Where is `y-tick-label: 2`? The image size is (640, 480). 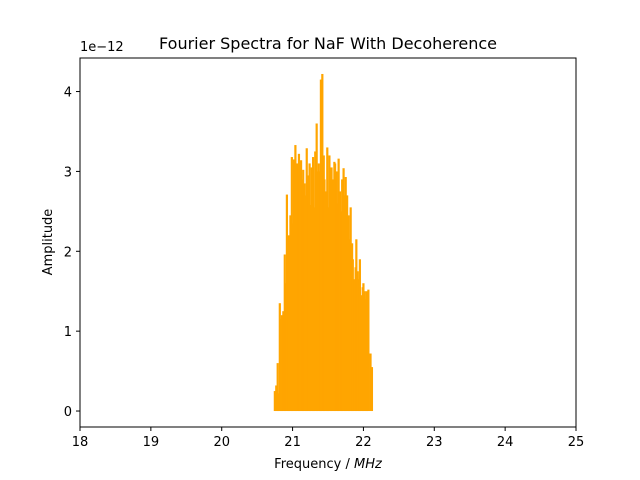 y-tick-label: 2 is located at coordinates (68, 252).